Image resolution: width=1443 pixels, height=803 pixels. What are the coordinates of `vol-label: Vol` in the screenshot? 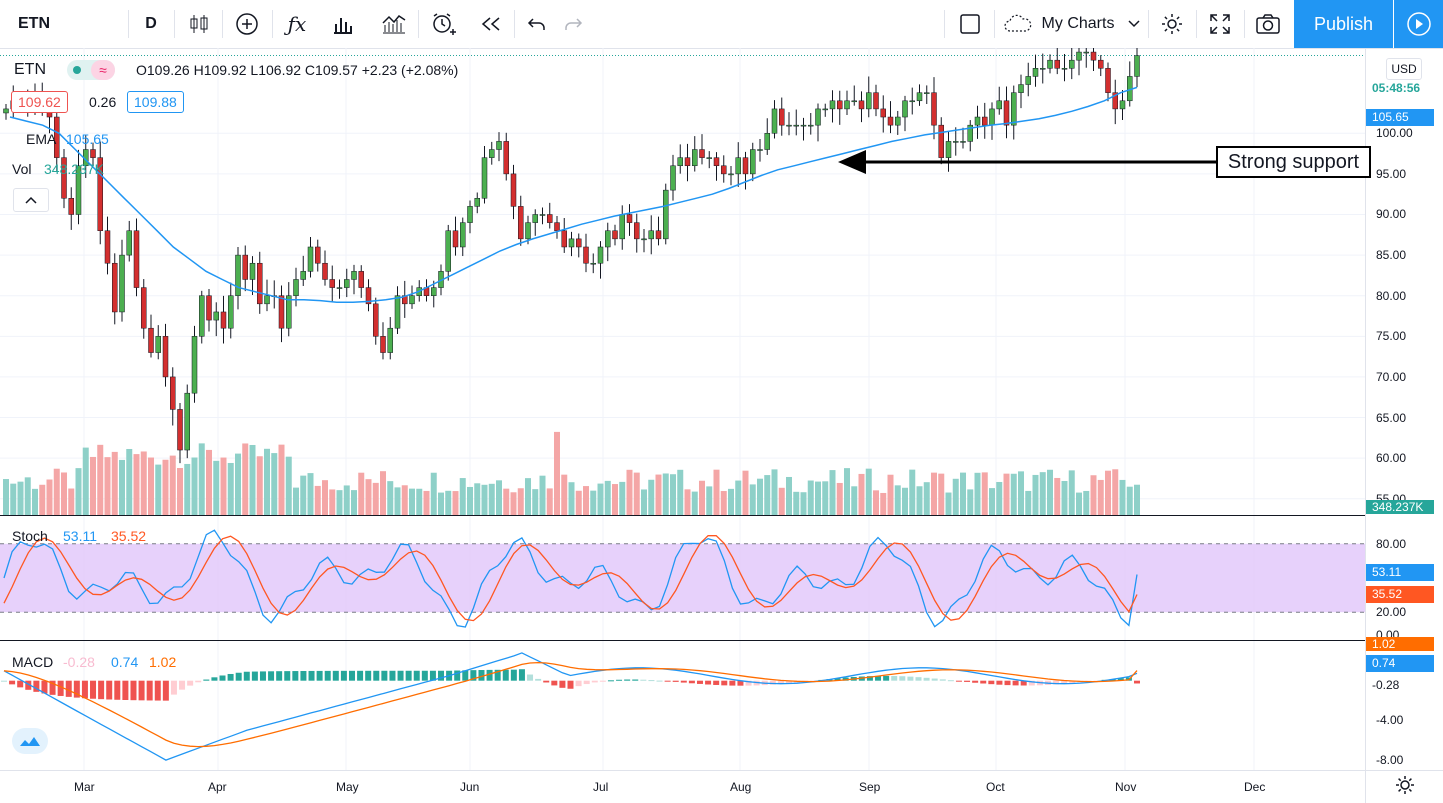 It's located at (22, 169).